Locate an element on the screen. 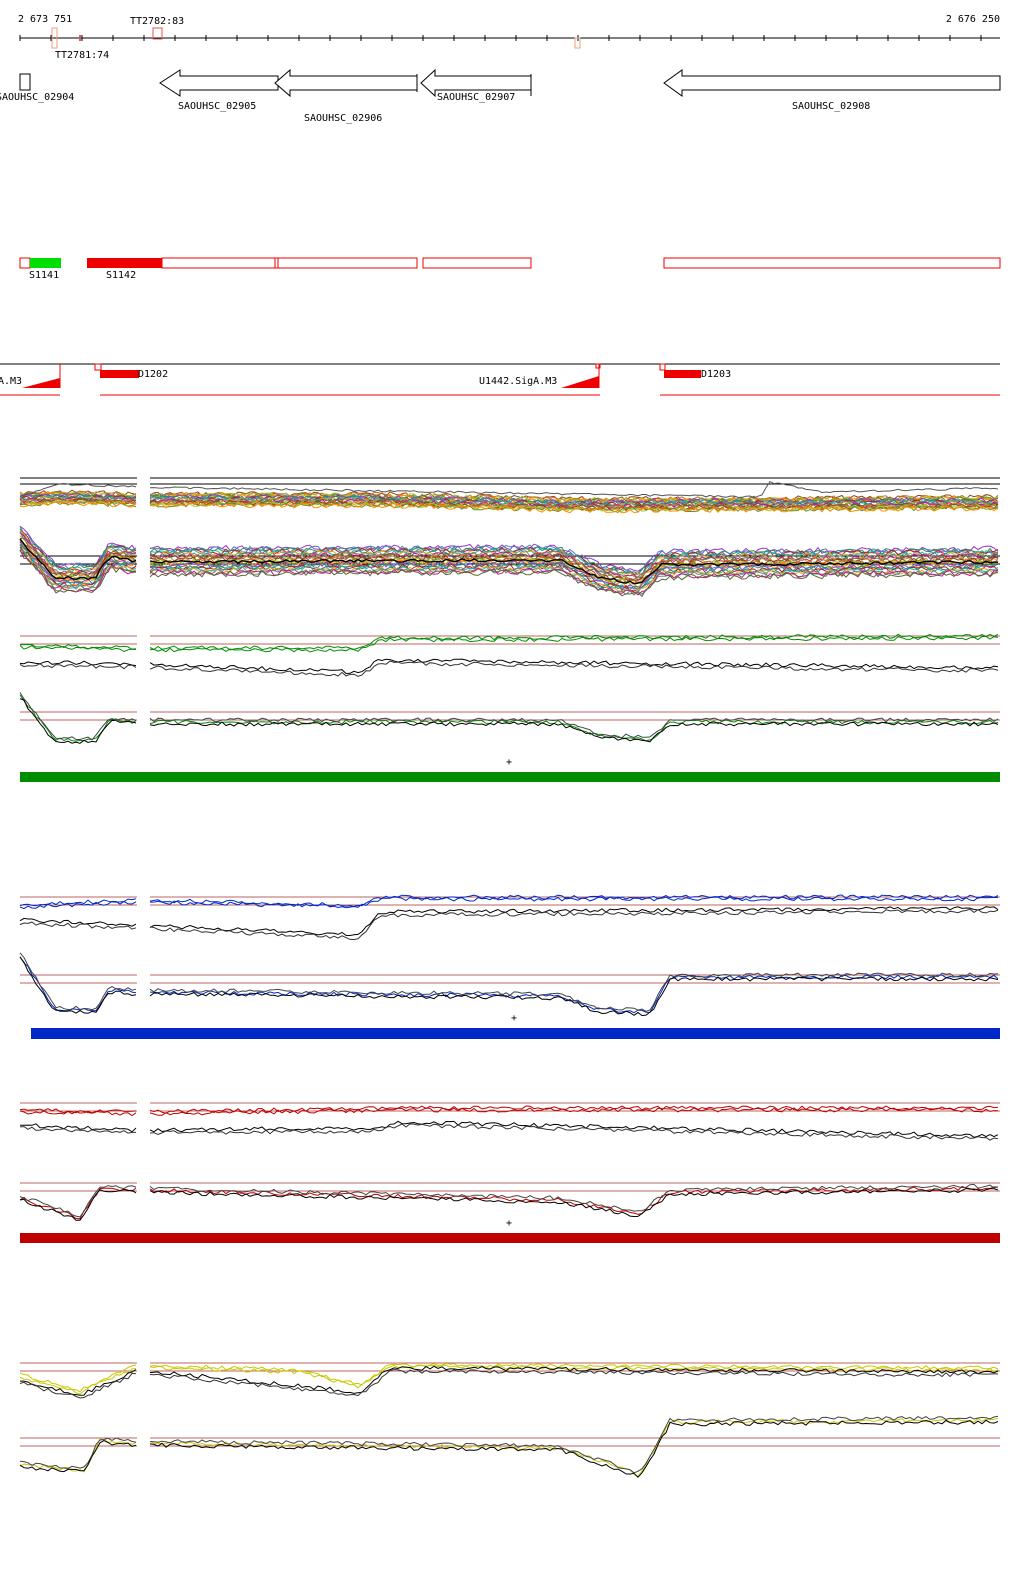 The image size is (1024, 1593). promoter-label-u1442: U1442.SigA.M3 is located at coordinates (518, 381).